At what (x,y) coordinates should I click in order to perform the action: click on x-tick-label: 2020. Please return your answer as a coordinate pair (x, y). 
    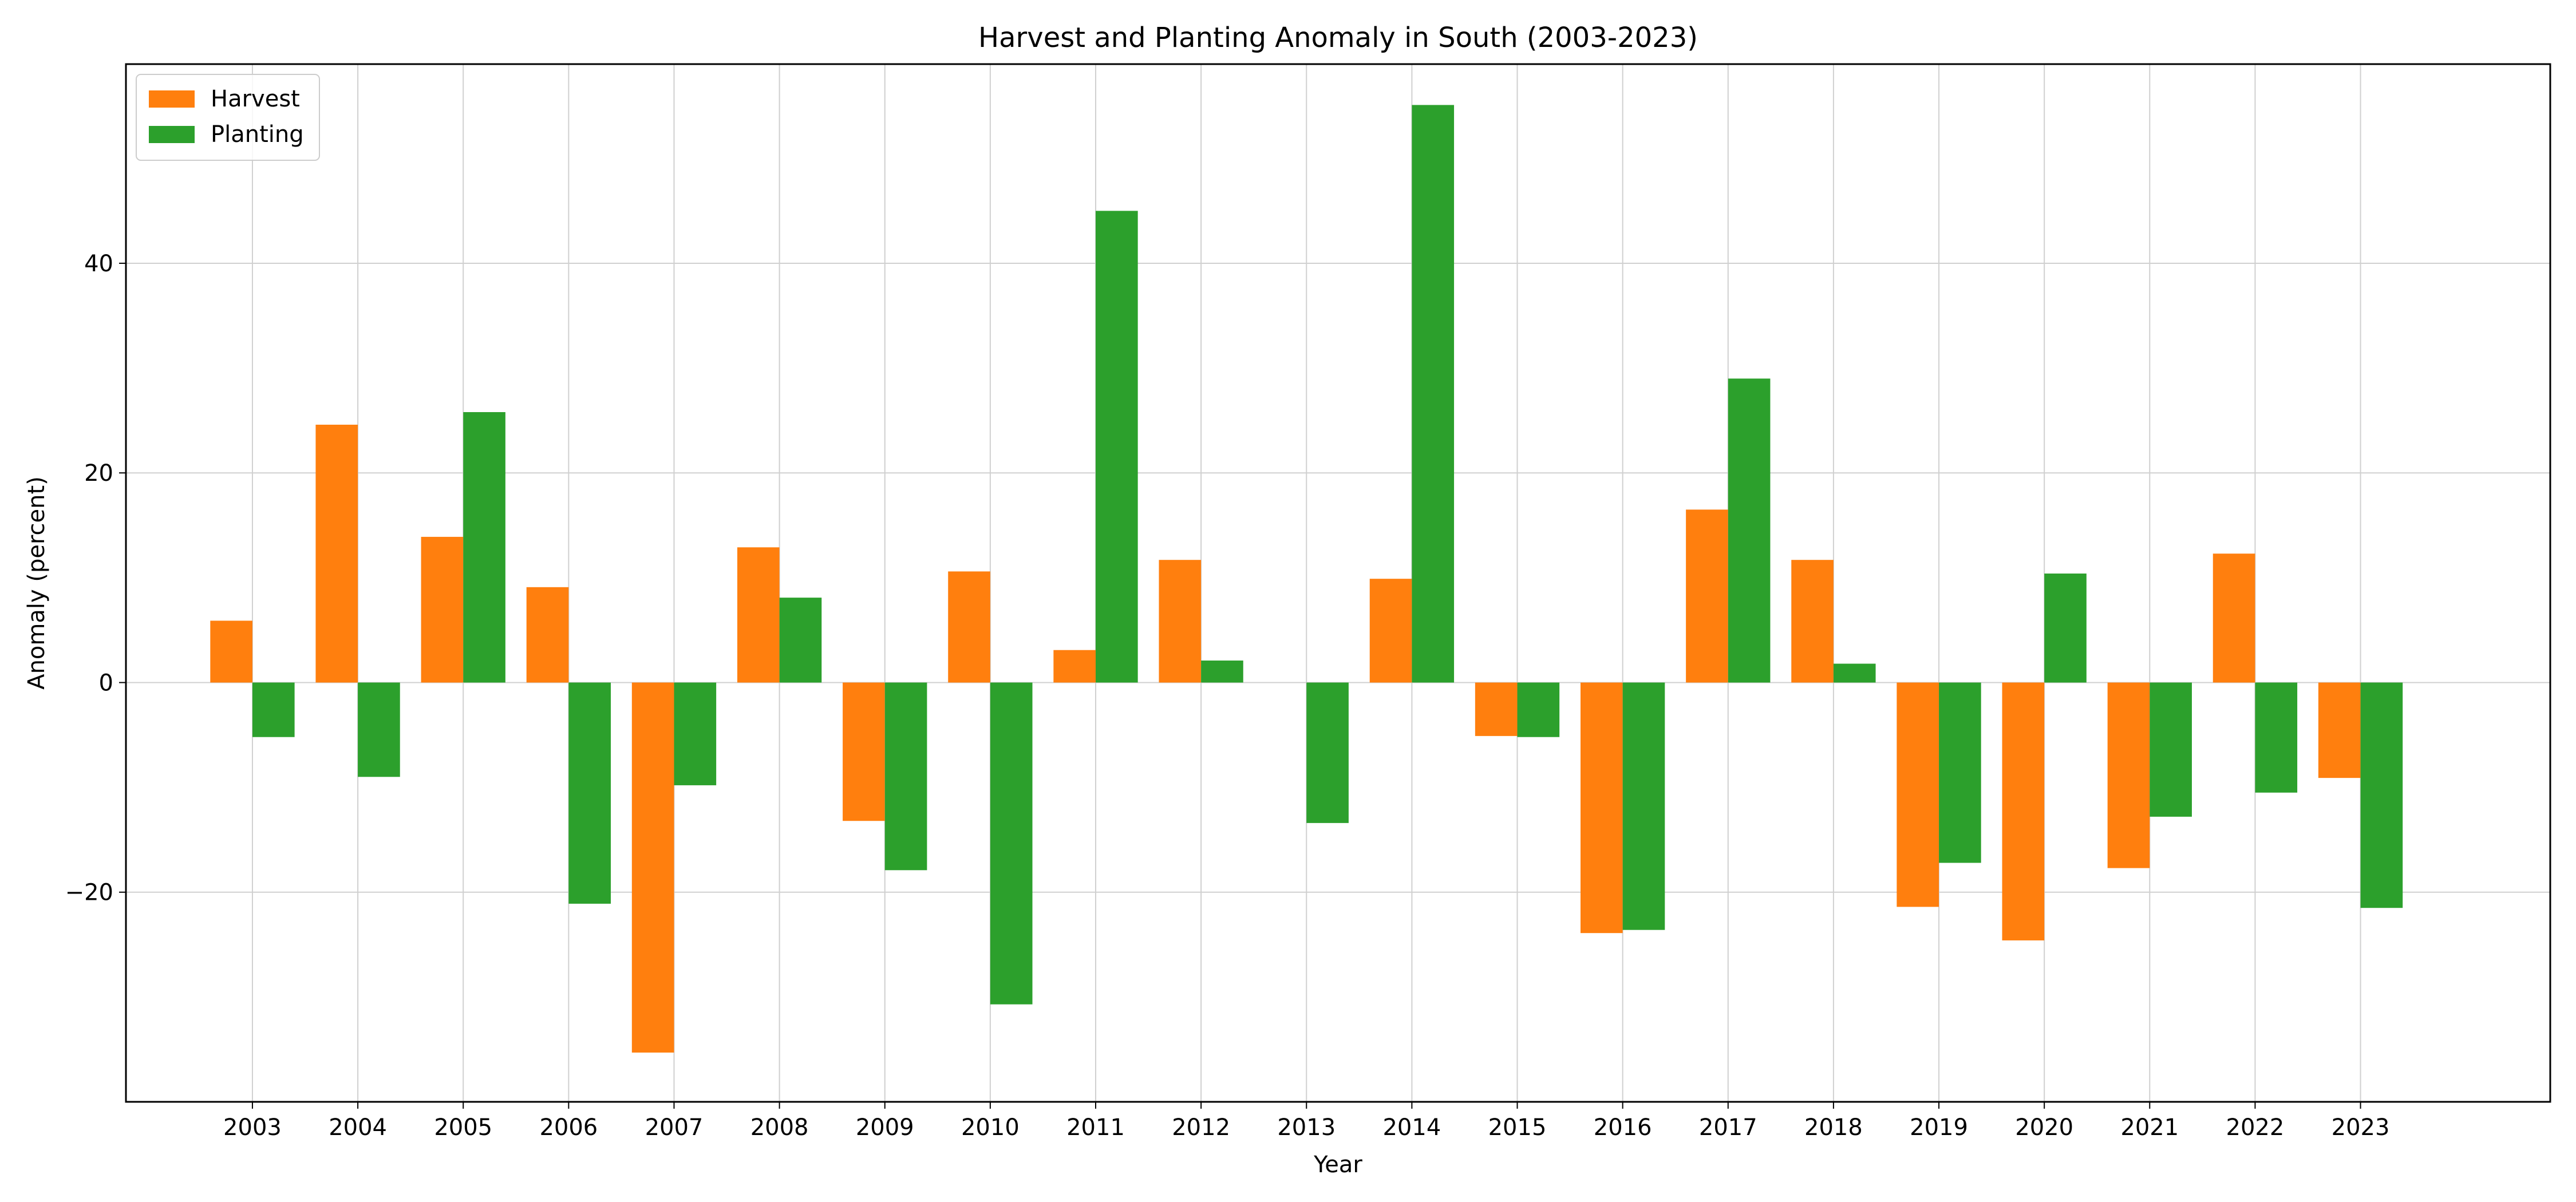
    Looking at the image, I should click on (2044, 1127).